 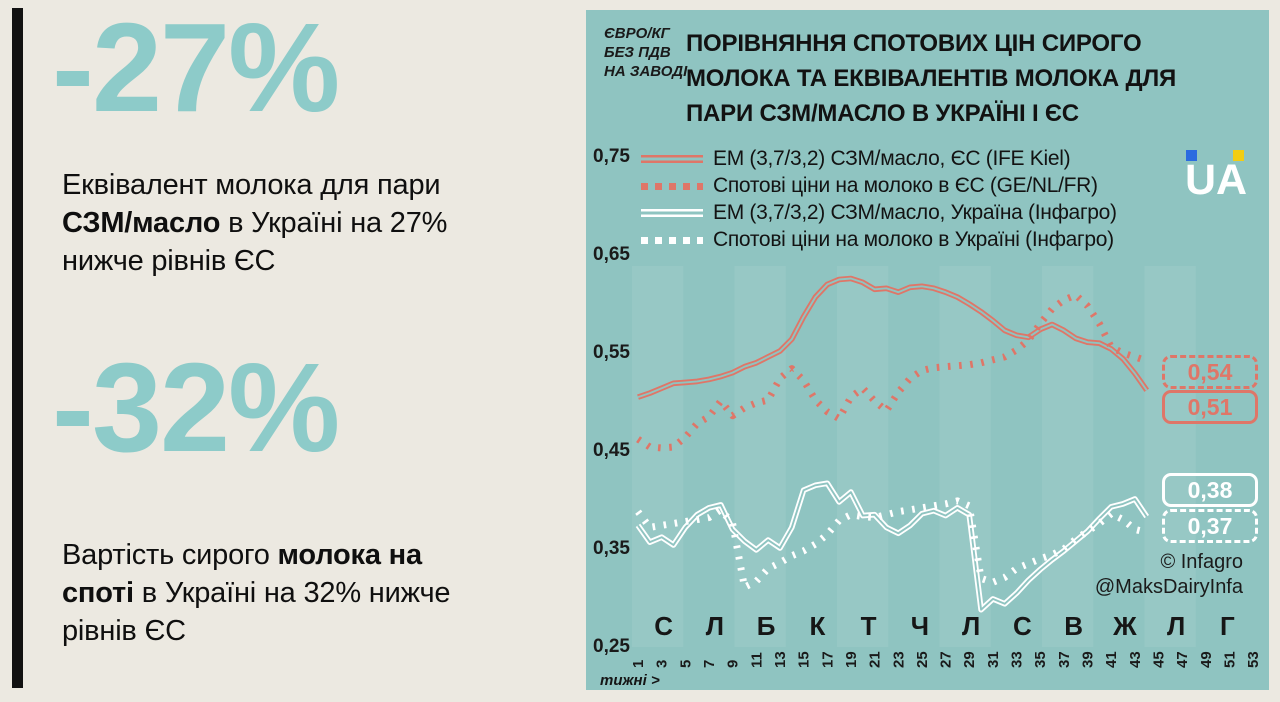 What do you see at coordinates (817, 626) in the screenshot?
I see `month-label: К` at bounding box center [817, 626].